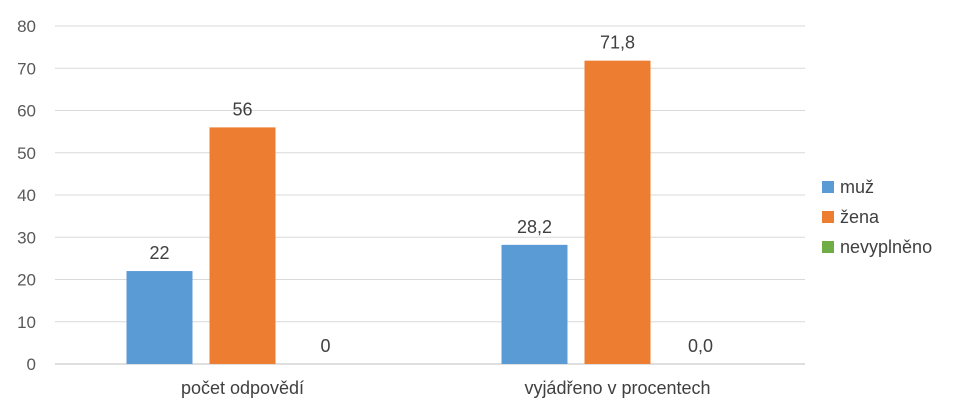 This screenshot has height=406, width=957. What do you see at coordinates (325, 346) in the screenshot?
I see `data-label: 0` at bounding box center [325, 346].